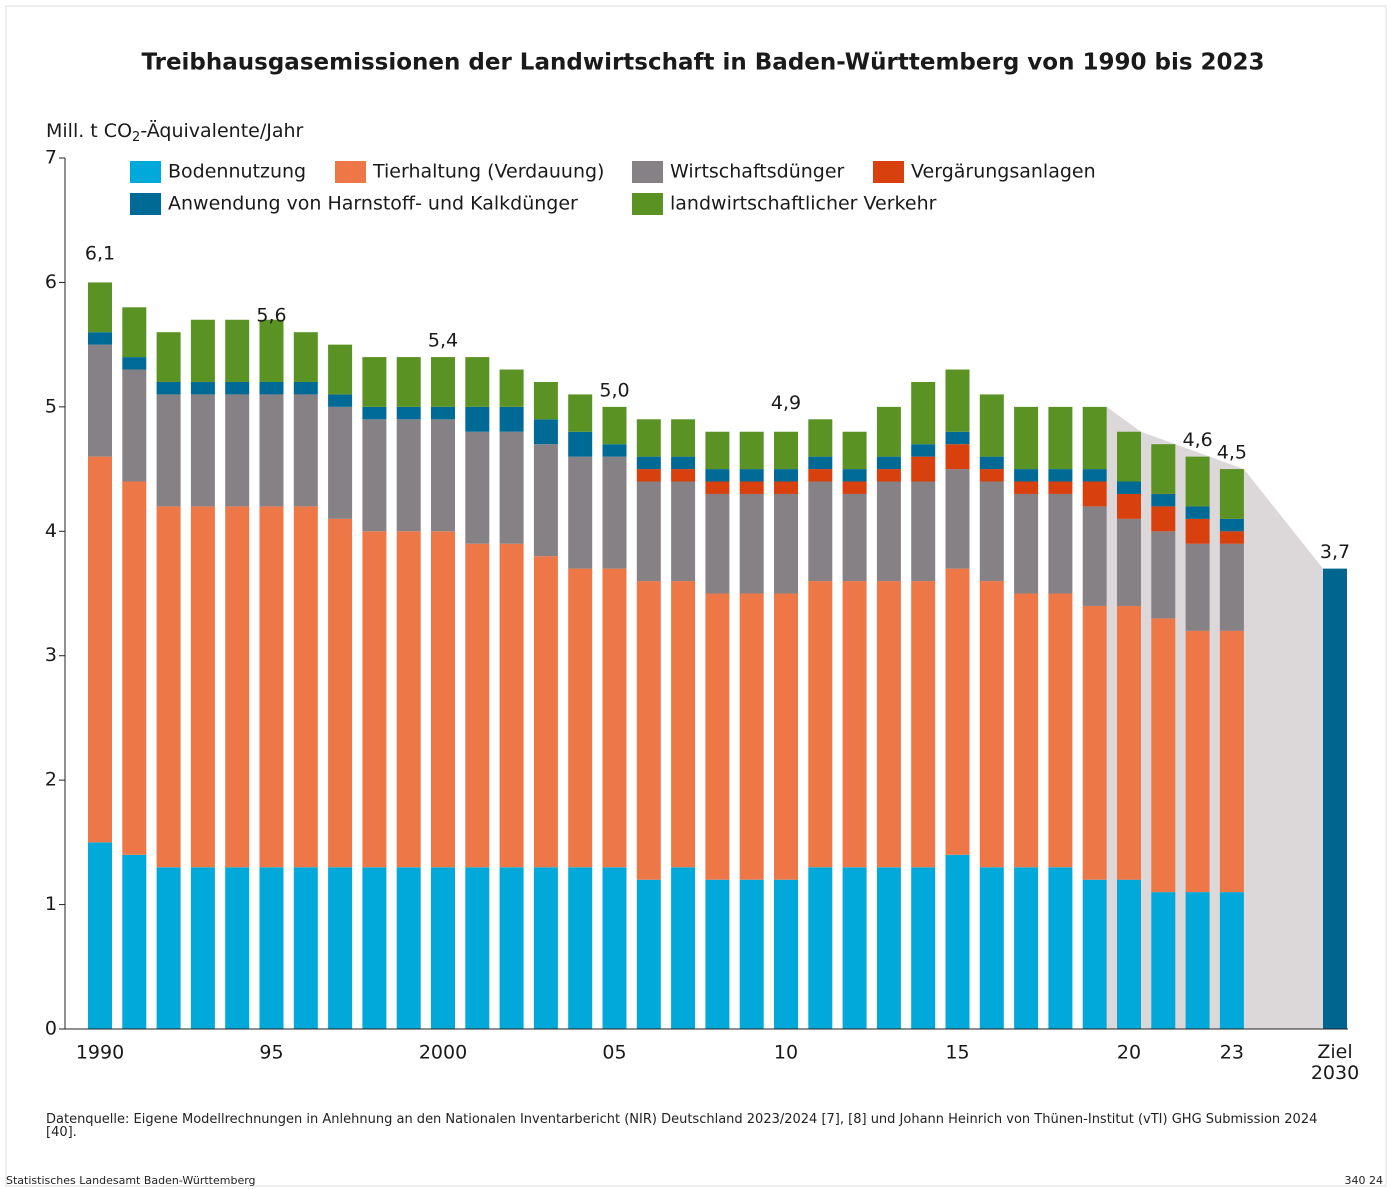 The width and height of the screenshot is (1387, 1189). I want to click on y-tick-label: 0, so click(51, 1029).